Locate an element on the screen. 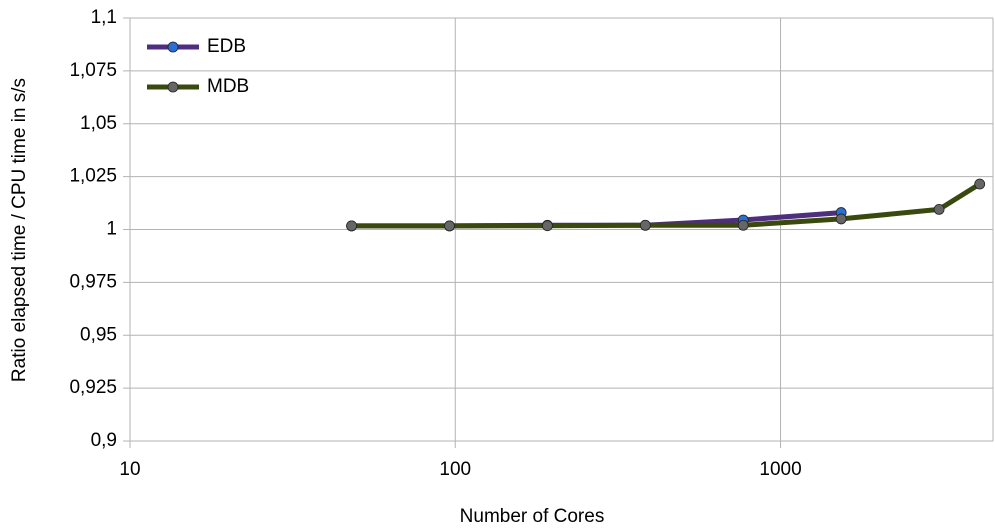 Image resolution: width=995 pixels, height=531 pixels. legend-label: MDB is located at coordinates (228, 86).